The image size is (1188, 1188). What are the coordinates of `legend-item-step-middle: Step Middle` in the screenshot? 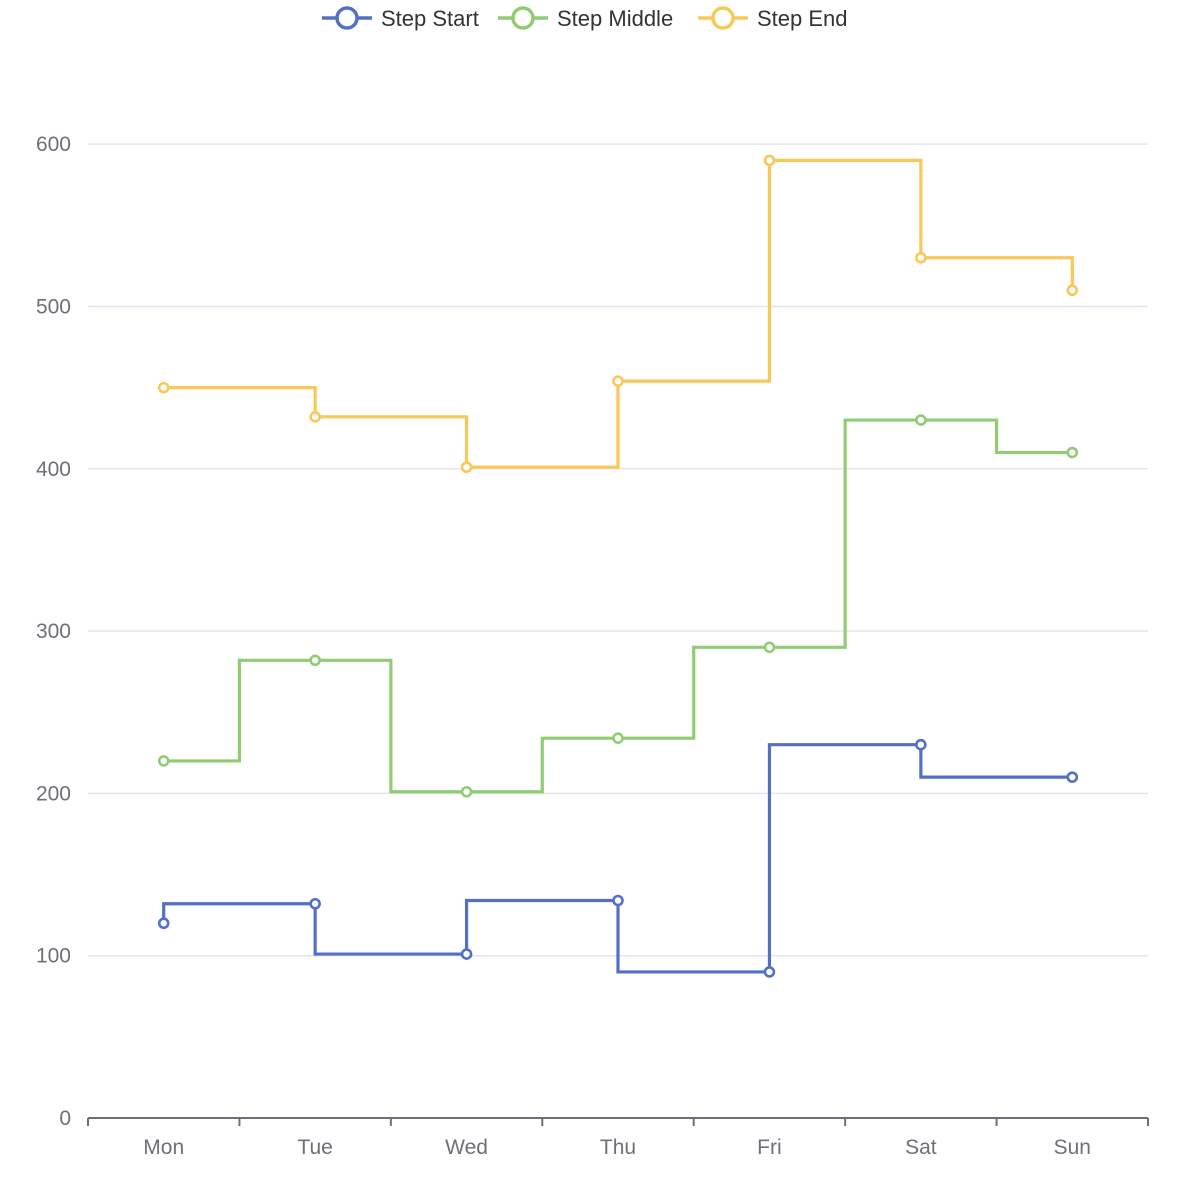 It's located at (585, 18).